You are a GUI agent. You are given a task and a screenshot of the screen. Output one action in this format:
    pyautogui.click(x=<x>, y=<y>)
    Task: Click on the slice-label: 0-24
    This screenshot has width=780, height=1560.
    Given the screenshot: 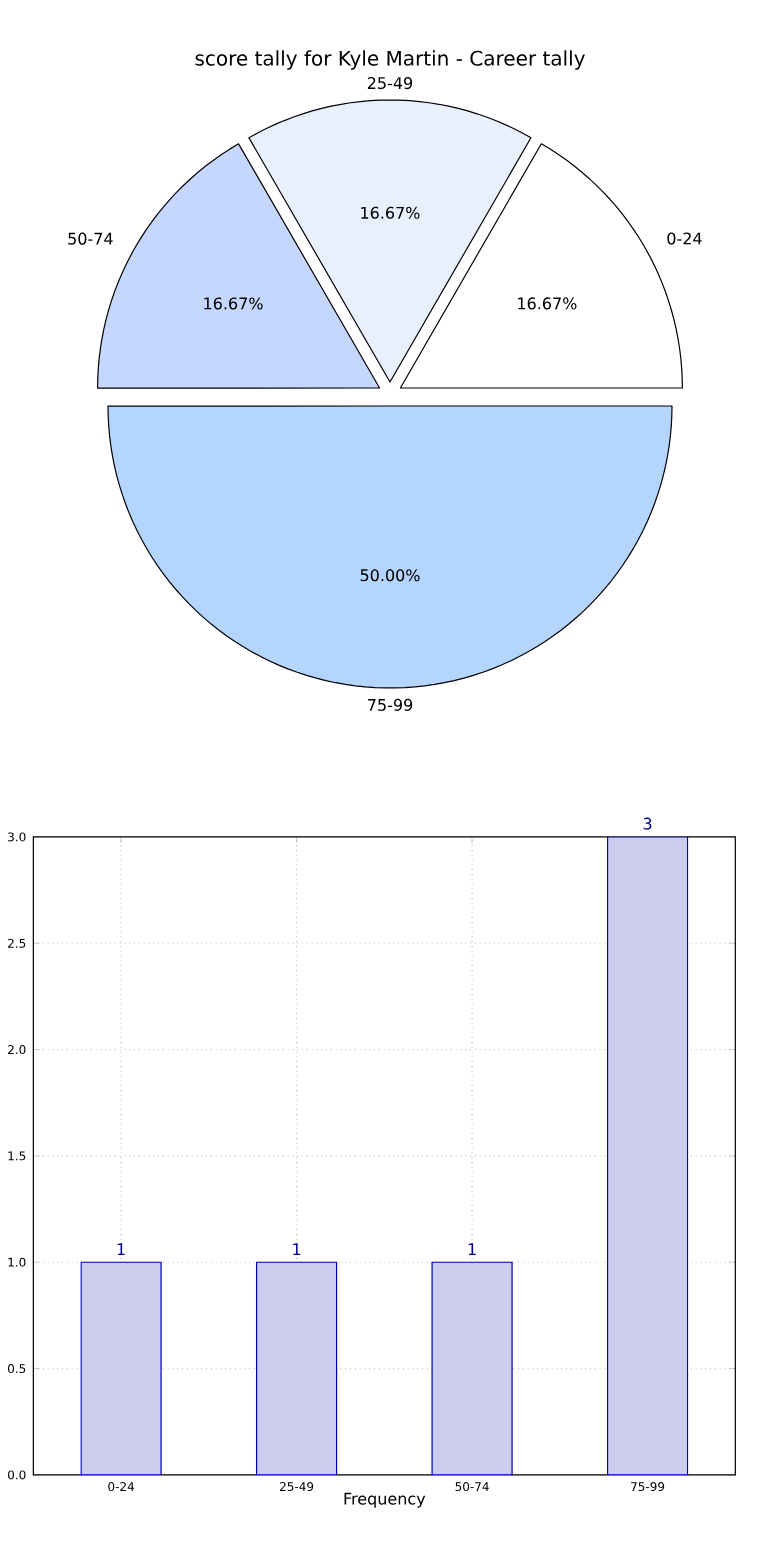 What is the action you would take?
    pyautogui.click(x=684, y=238)
    